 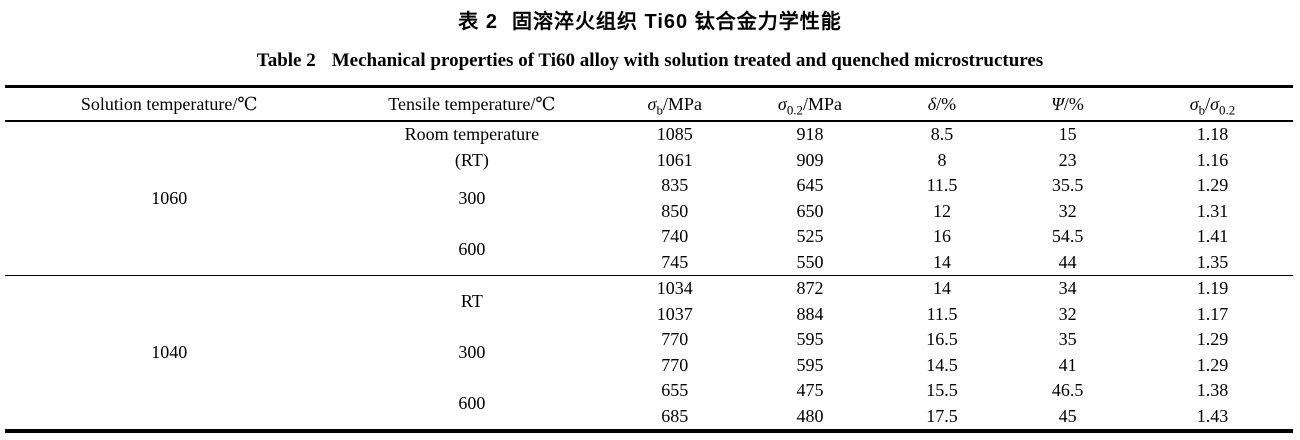 I want to click on table-caption-zh: 表 2 固溶淬火组织 Ti60 钛合金力学性能, so click(x=650, y=22).